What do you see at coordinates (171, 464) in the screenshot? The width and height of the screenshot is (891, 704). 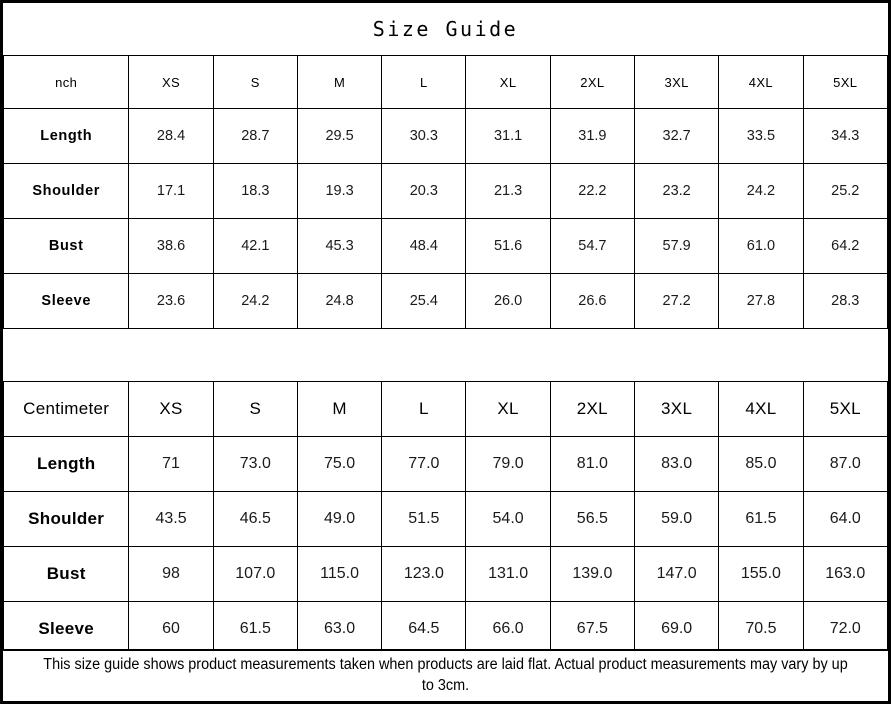 I see `cm-table-cell: 71` at bounding box center [171, 464].